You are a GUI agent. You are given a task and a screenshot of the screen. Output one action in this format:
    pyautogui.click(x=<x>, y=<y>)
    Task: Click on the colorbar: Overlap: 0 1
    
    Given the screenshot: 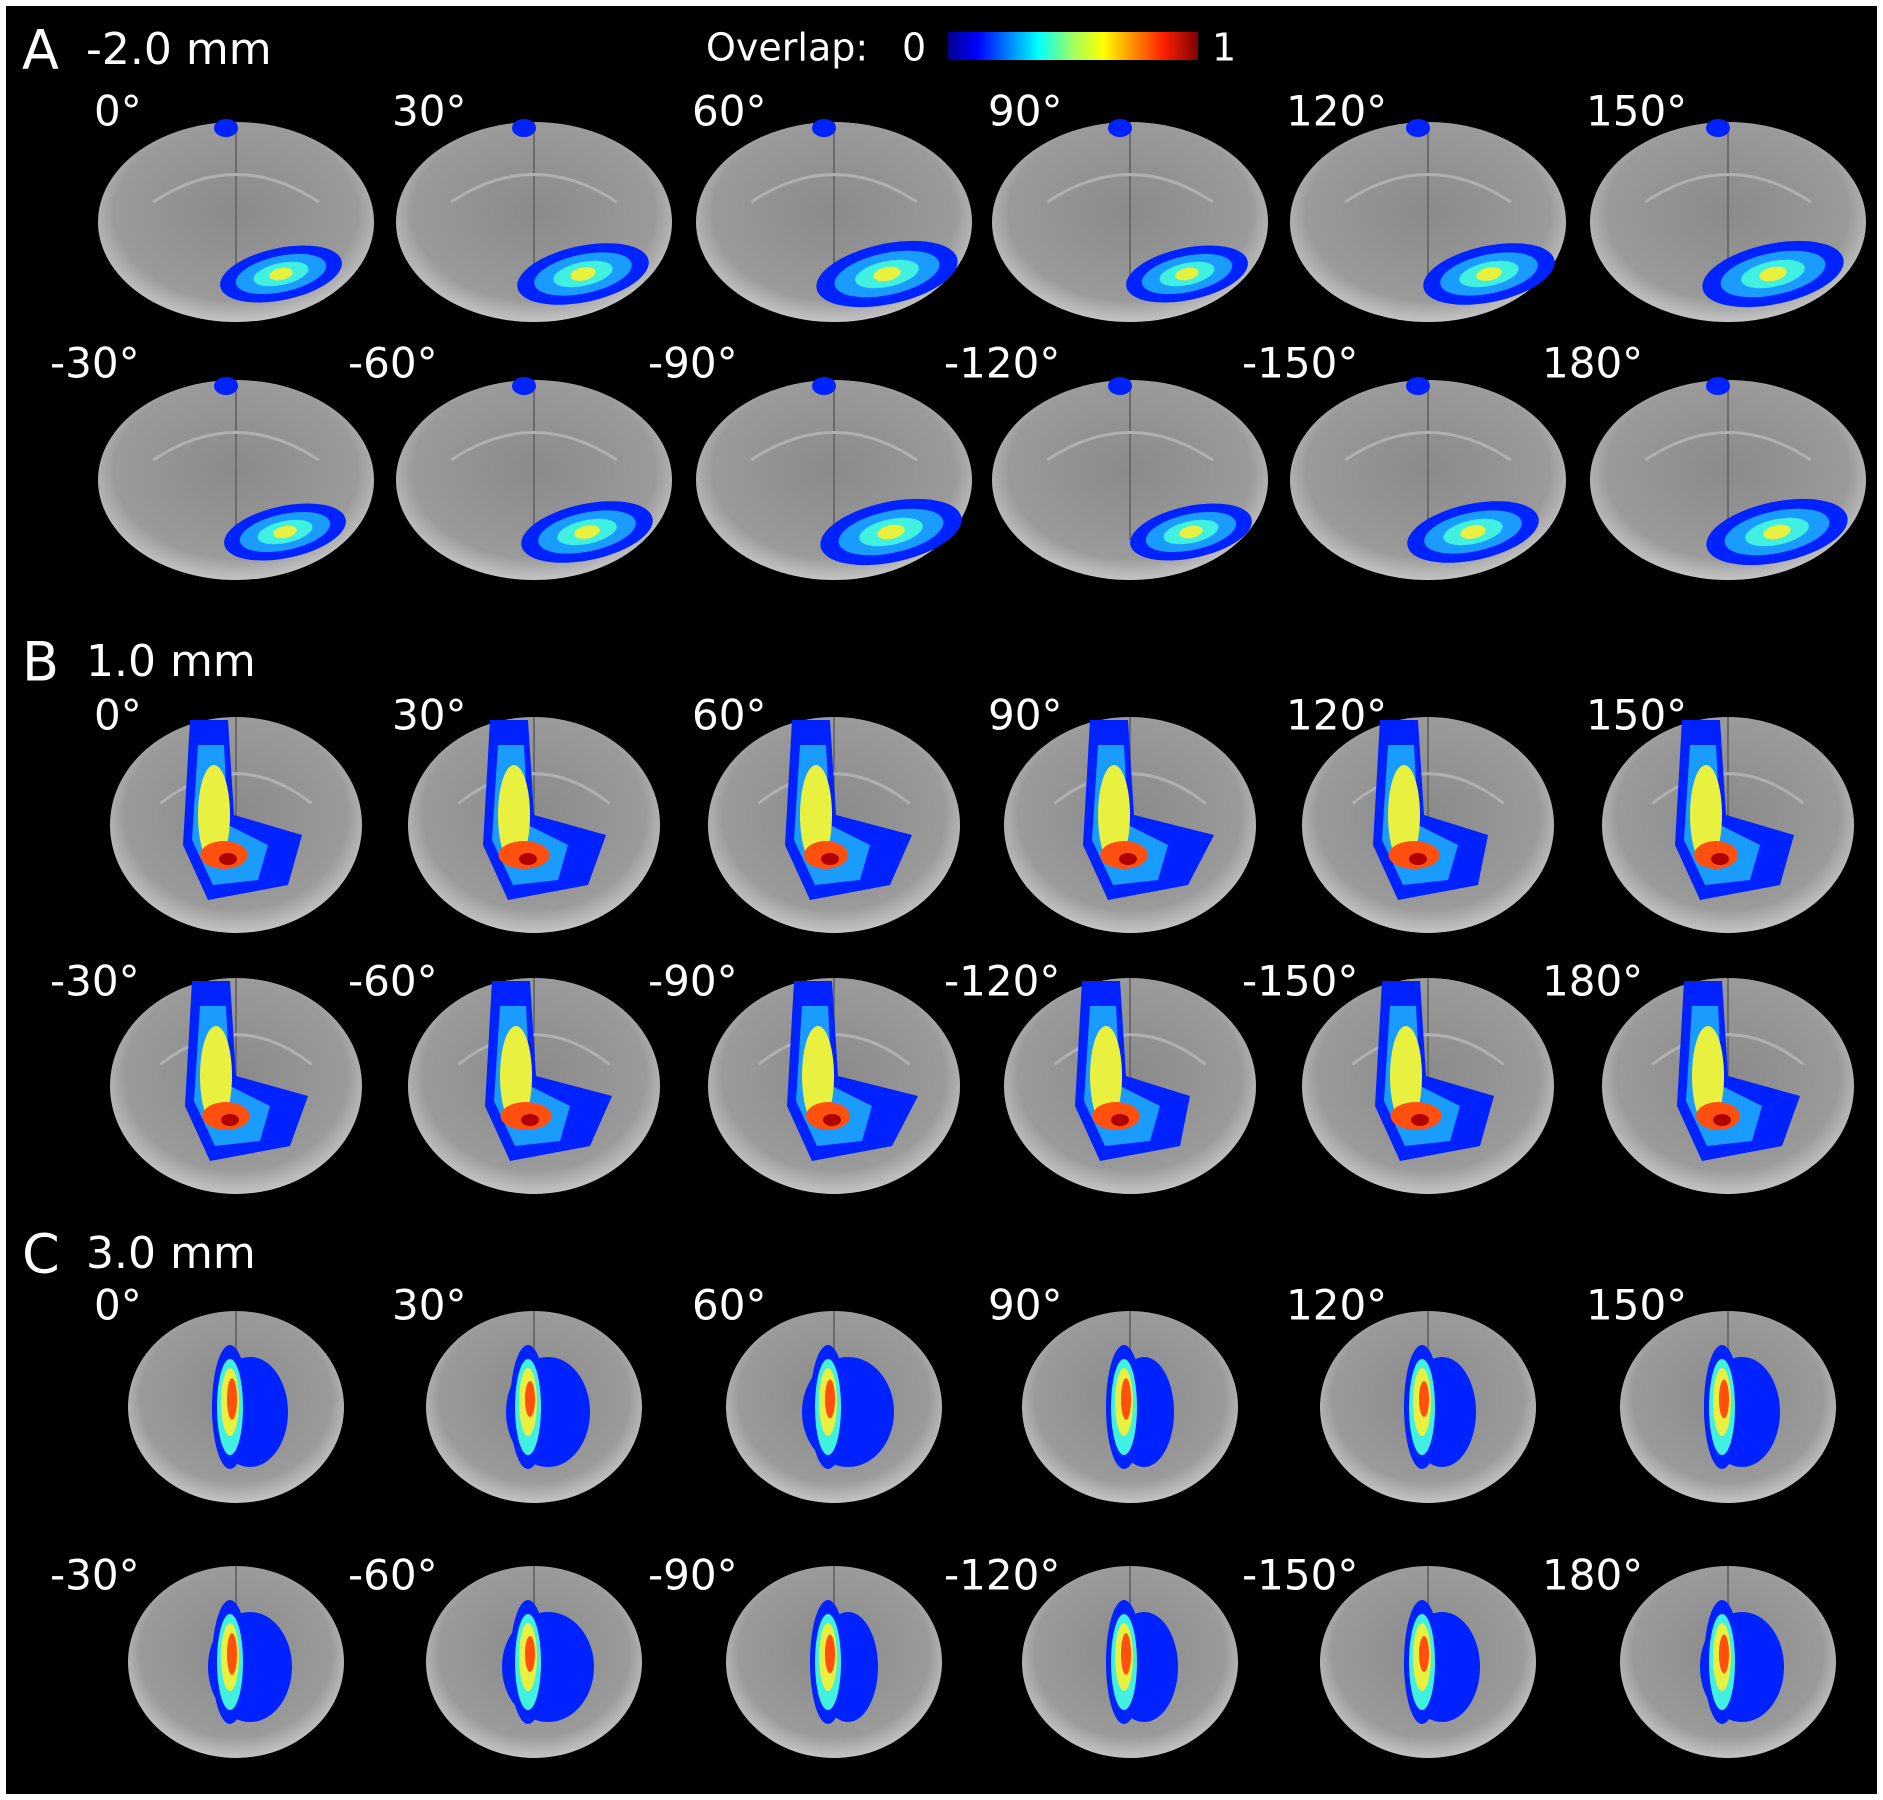 What is the action you would take?
    pyautogui.click(x=971, y=48)
    